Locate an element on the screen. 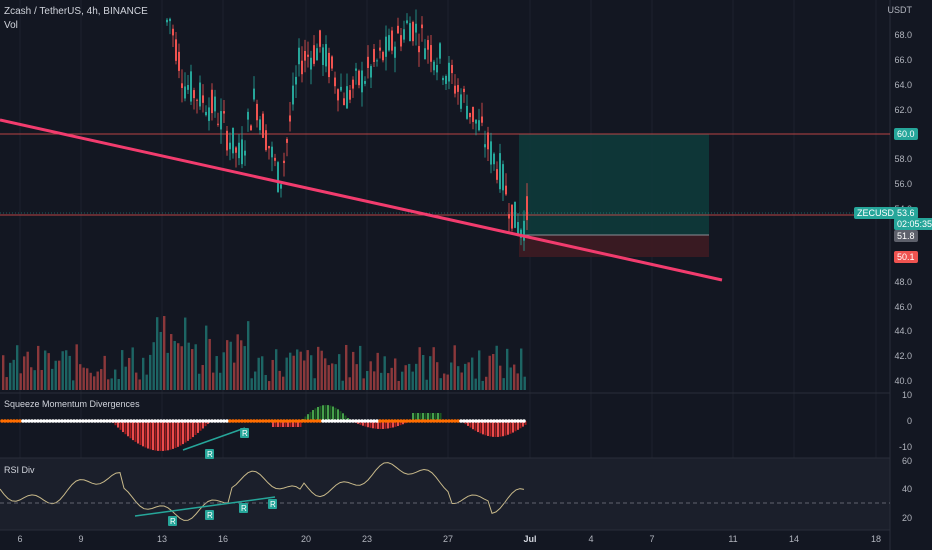 The image size is (932, 550). rsi-divergence-marker is located at coordinates (209, 515).